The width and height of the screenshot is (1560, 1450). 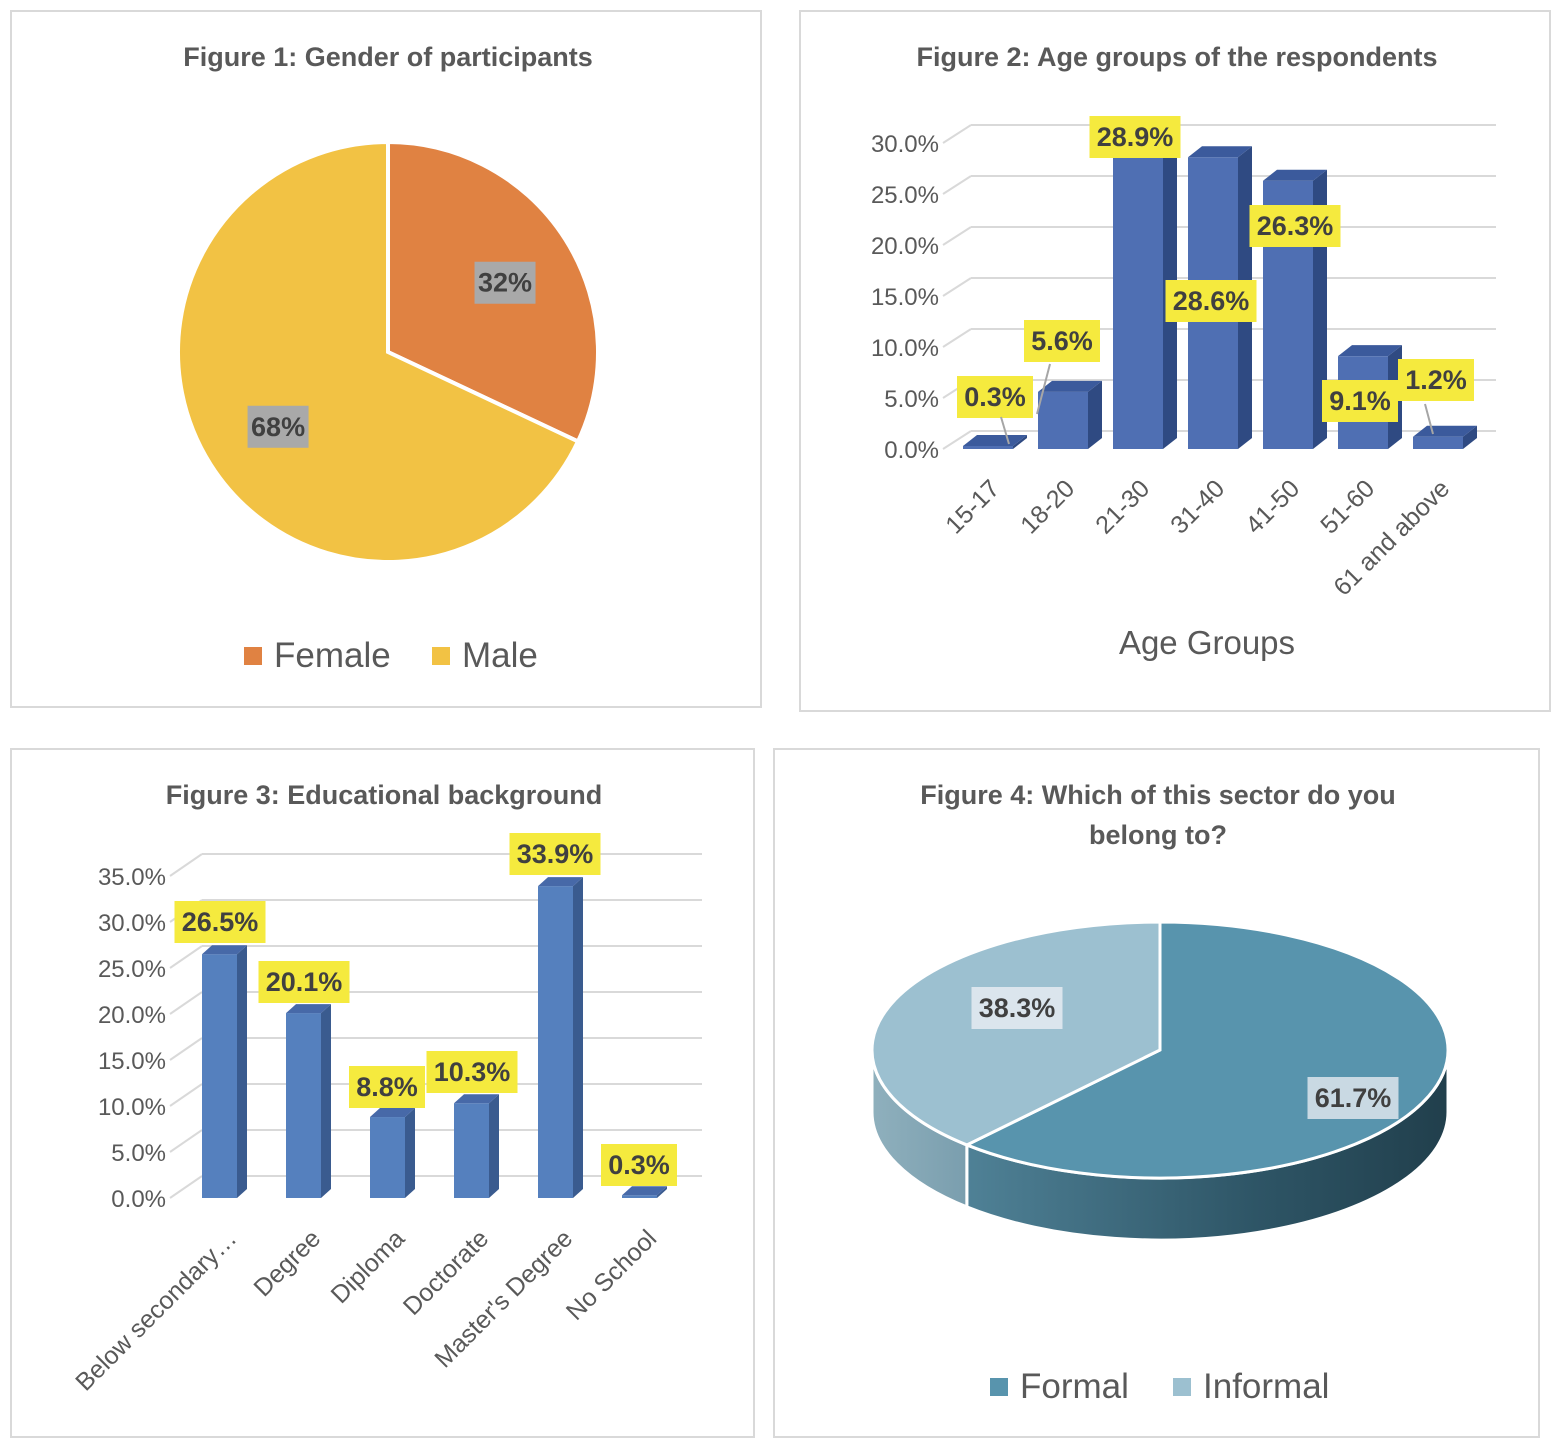 I want to click on chart-title: Figure 3: Educational background, so click(x=384, y=795).